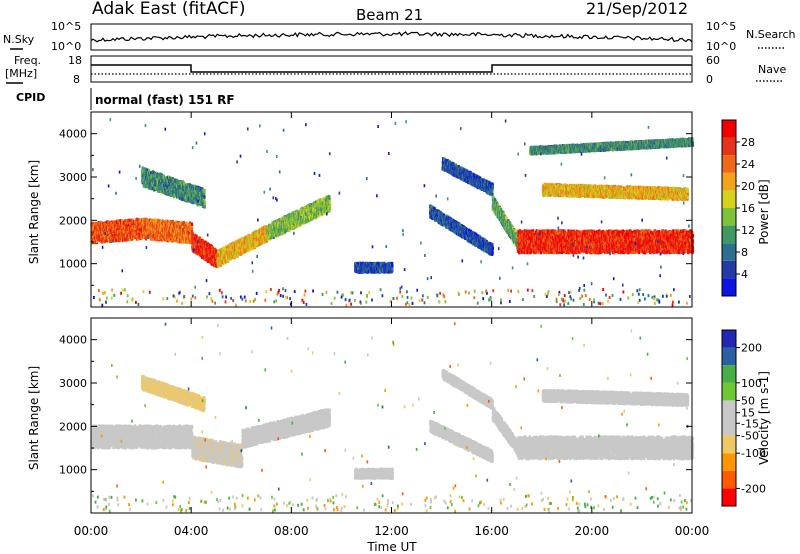  Describe the element at coordinates (721, 26) in the screenshot. I see `noise-tick-top-right: 10^5` at that location.